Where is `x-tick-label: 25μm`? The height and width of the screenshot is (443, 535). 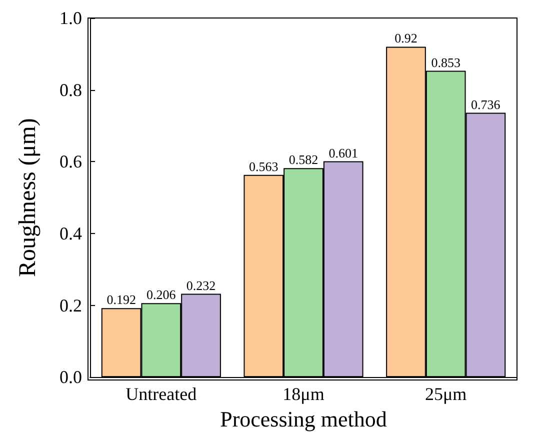
x-tick-label: 25μm is located at coordinates (446, 394).